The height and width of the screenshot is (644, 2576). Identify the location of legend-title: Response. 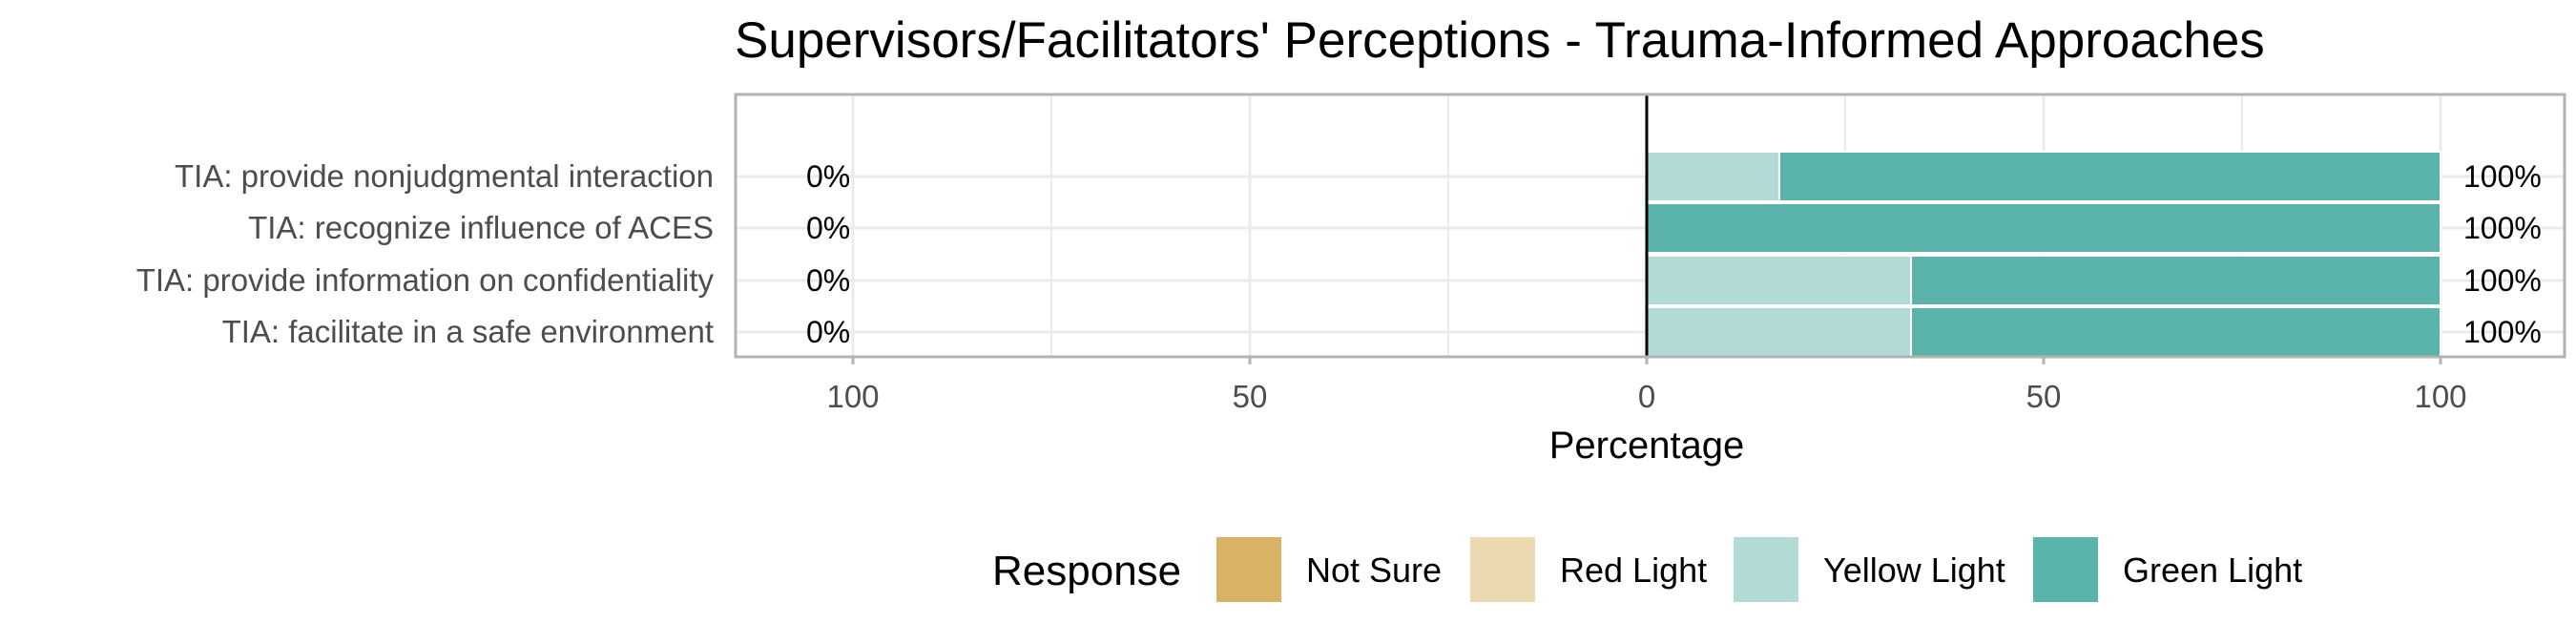
(1086, 571).